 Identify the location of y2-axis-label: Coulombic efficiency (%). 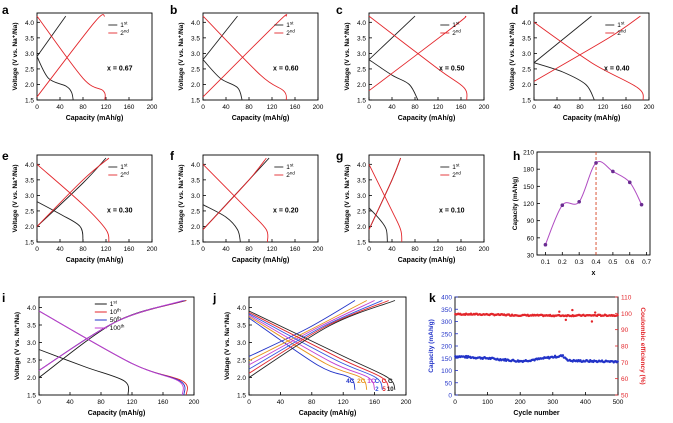
(642, 345).